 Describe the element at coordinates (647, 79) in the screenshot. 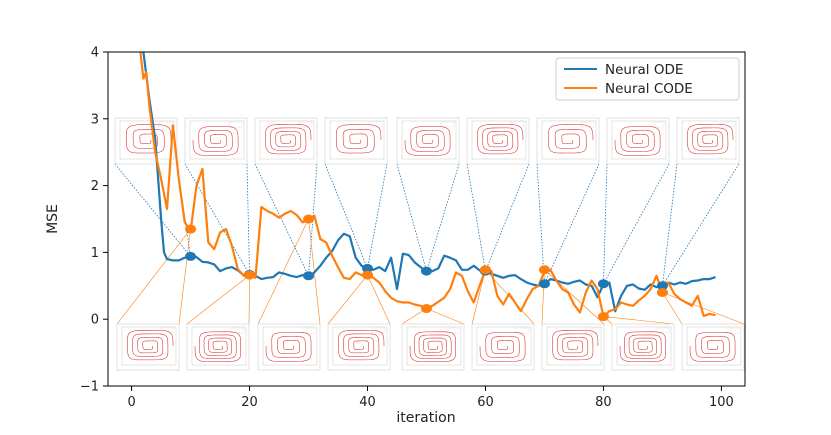

I see `legend-box` at that location.